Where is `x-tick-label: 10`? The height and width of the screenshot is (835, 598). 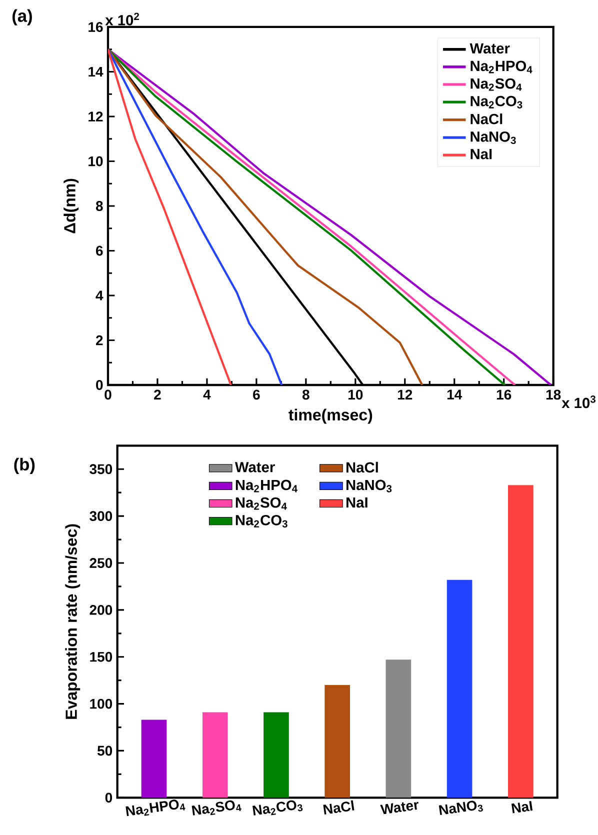
x-tick-label: 10 is located at coordinates (355, 395).